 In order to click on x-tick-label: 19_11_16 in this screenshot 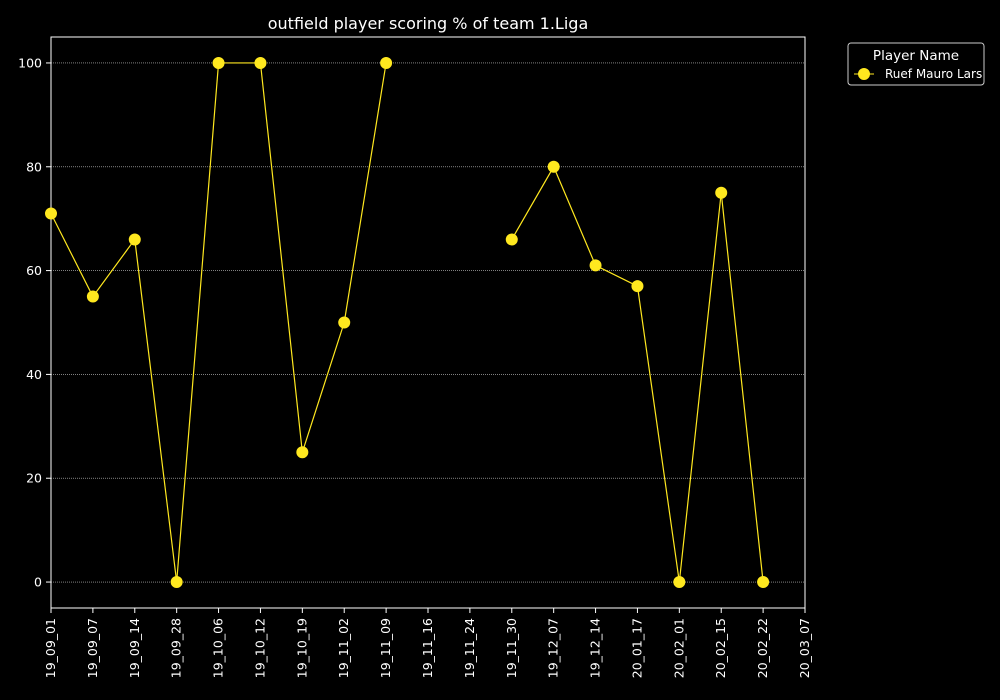, I will do `click(427, 648)`.